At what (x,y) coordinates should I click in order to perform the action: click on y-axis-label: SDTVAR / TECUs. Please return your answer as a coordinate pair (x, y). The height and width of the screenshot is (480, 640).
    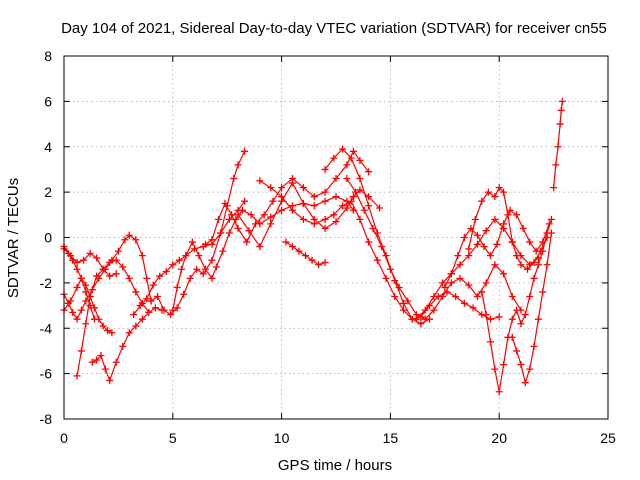
    Looking at the image, I should click on (13, 238).